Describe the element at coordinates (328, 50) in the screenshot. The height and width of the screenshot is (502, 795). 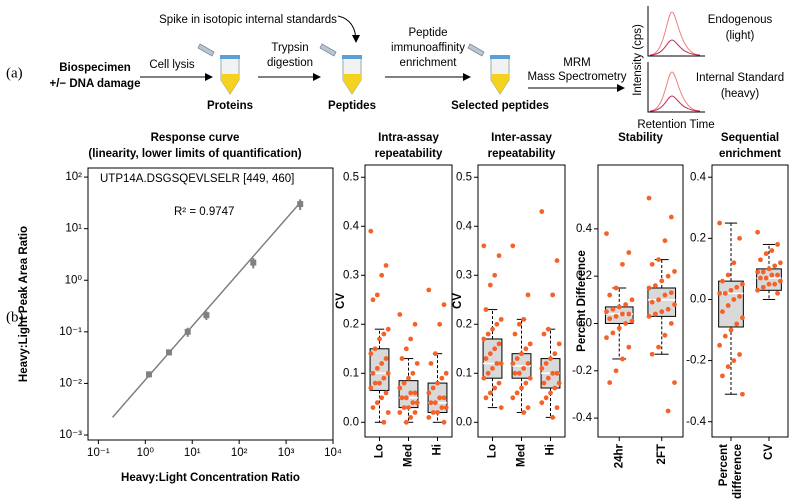
I see `pipette-icon` at that location.